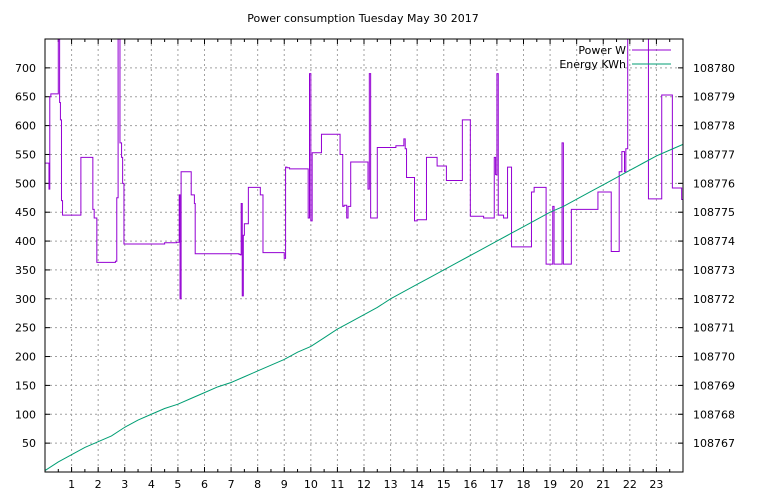 This screenshot has height=500, width=768. What do you see at coordinates (470, 484) in the screenshot?
I see `x-tick-label: 16` at bounding box center [470, 484].